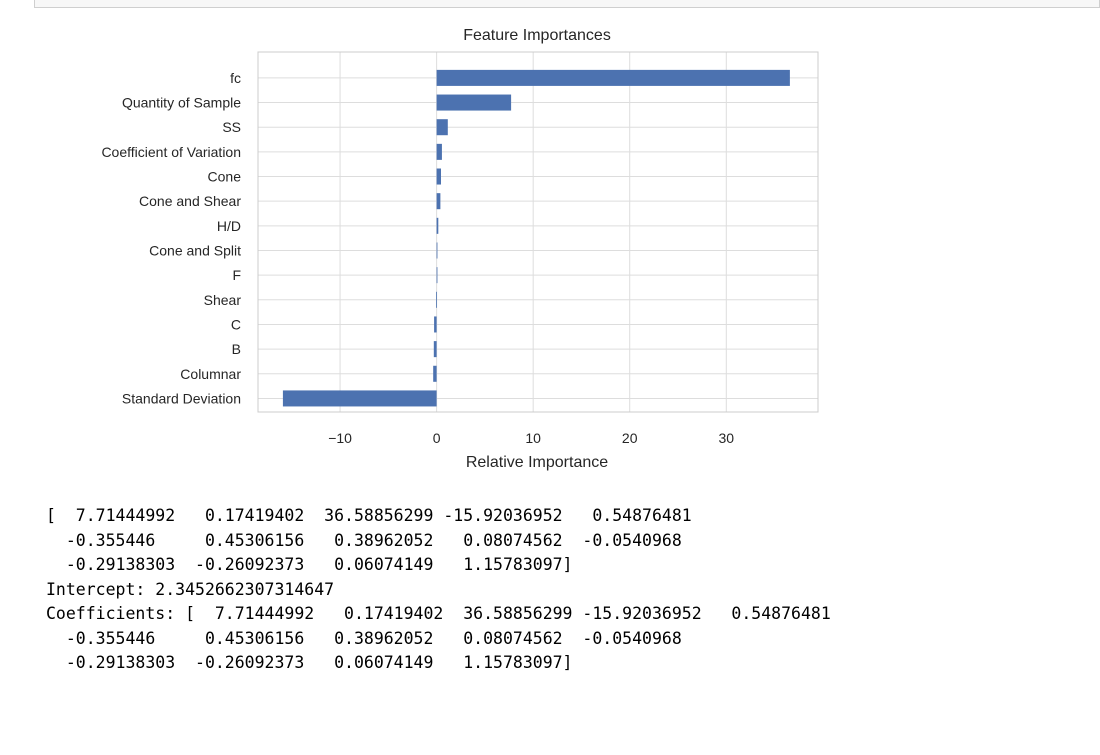 Image resolution: width=1100 pixels, height=755 pixels. I want to click on y-tick-label: Coefficient of Variation, so click(171, 152).